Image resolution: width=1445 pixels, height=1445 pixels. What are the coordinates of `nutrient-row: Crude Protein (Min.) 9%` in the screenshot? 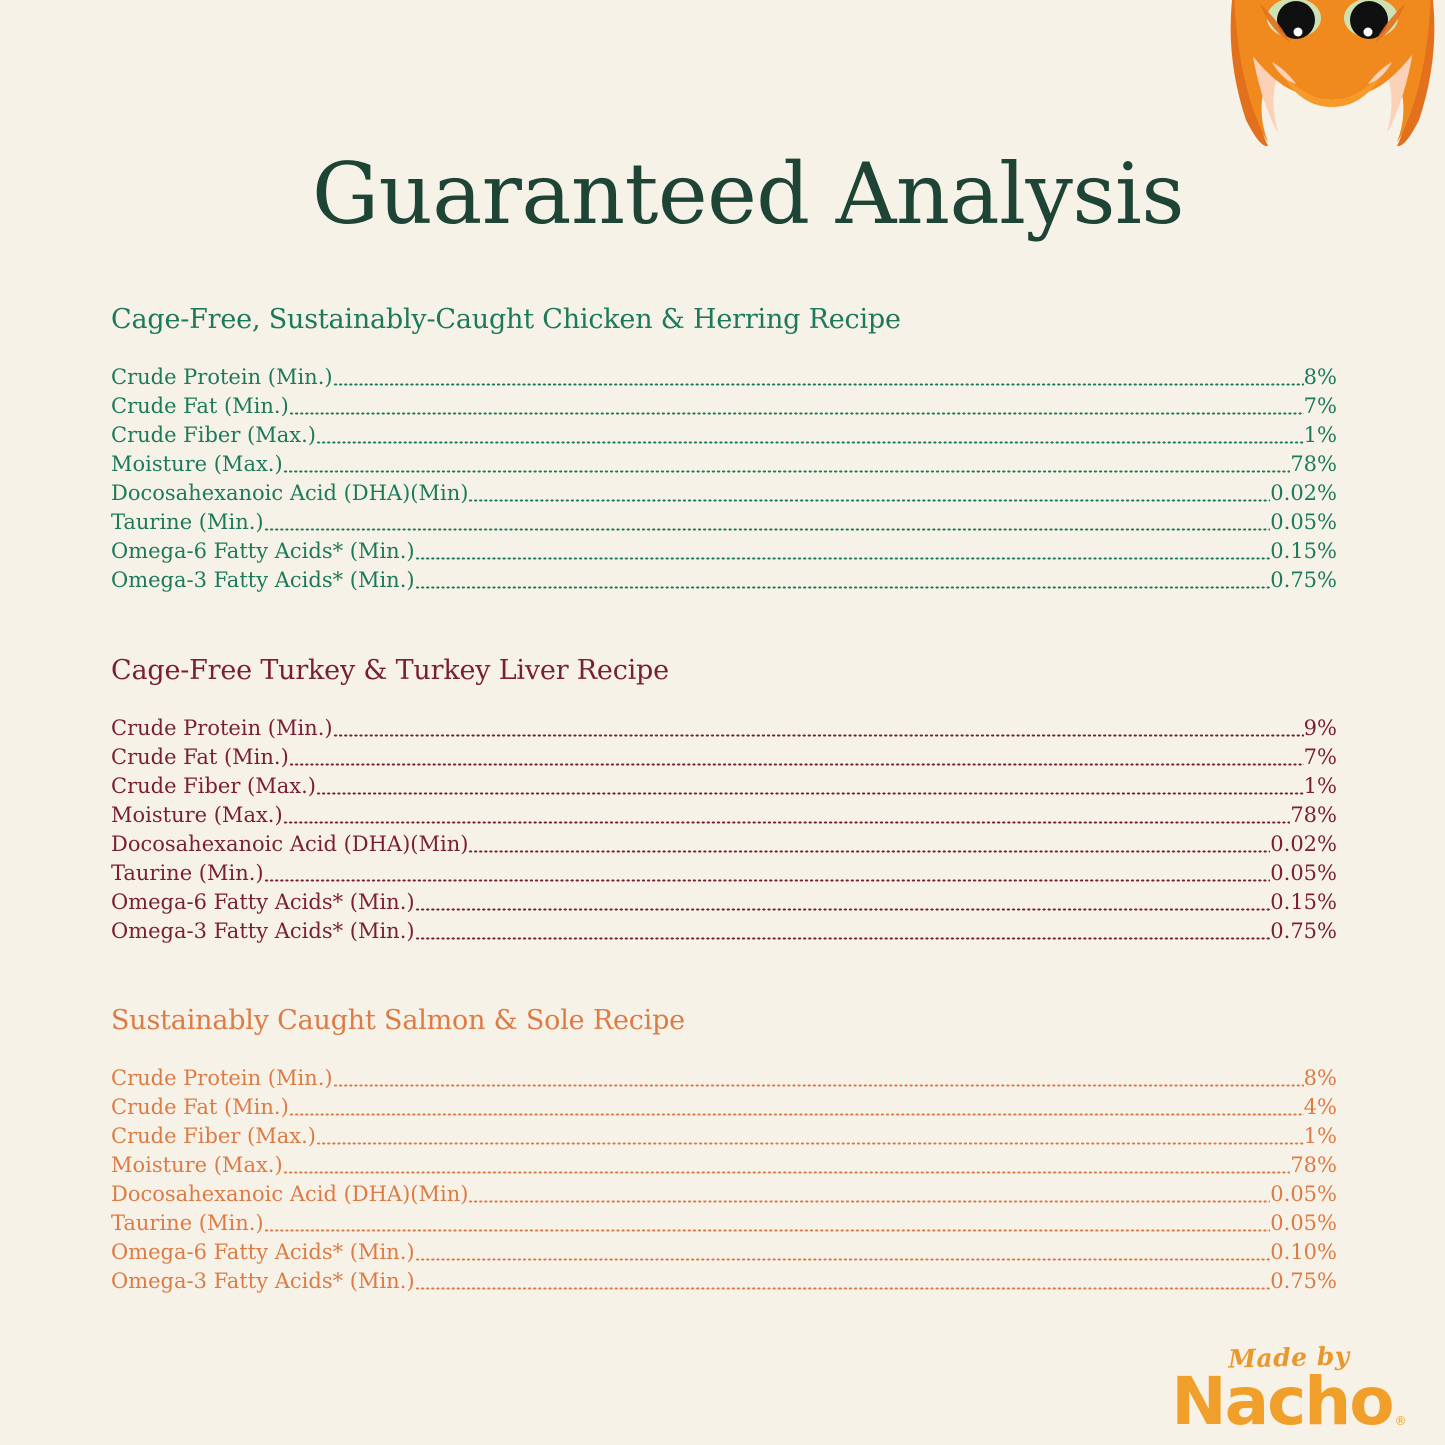 It's located at (724, 728).